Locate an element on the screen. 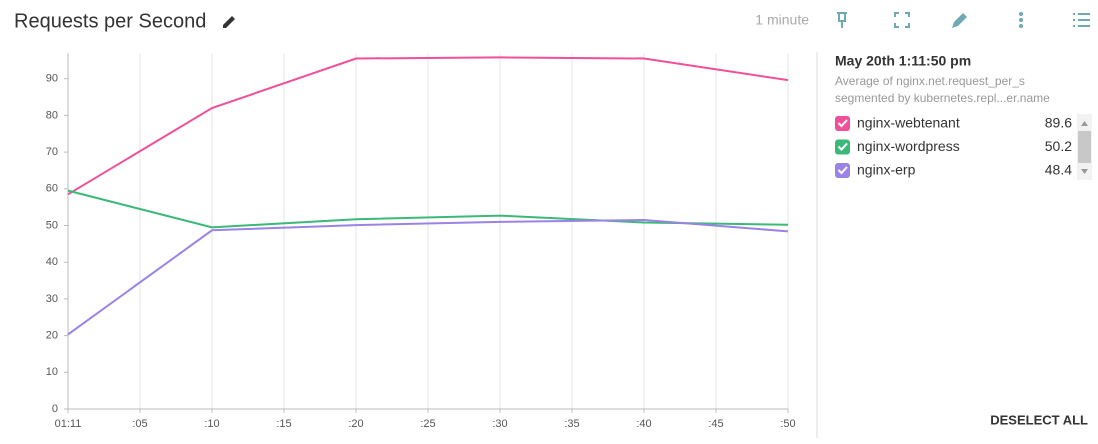  legend-item: nginx-erp 48.4 is located at coordinates (953, 170).